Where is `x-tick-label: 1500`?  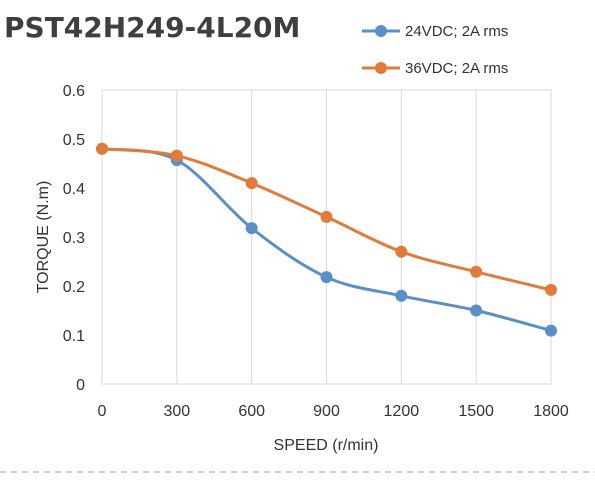
x-tick-label: 1500 is located at coordinates (476, 411).